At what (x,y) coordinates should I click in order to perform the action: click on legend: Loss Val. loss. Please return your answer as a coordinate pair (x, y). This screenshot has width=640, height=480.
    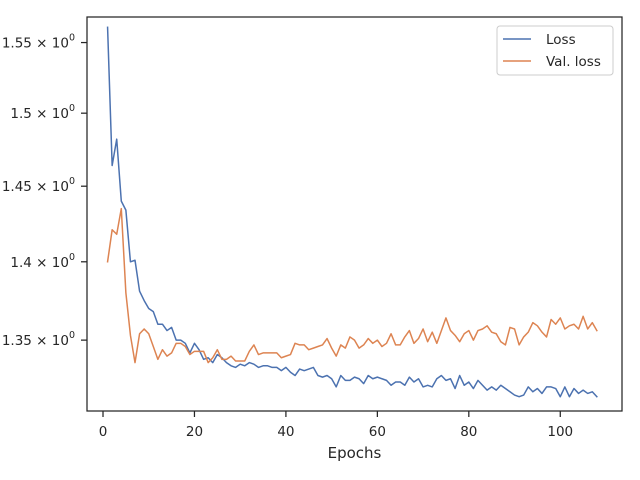
    Looking at the image, I should click on (555, 50).